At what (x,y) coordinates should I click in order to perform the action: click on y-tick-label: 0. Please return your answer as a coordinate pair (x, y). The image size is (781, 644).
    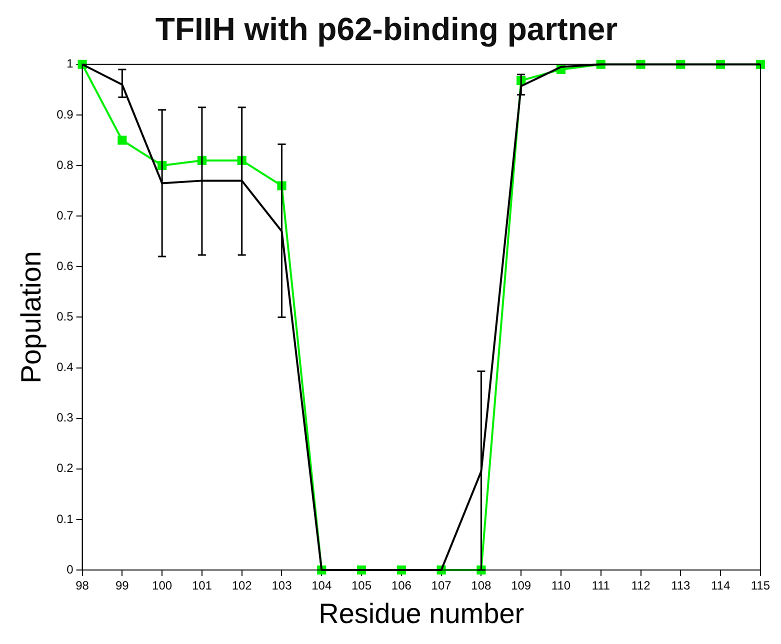
    Looking at the image, I should click on (70, 569).